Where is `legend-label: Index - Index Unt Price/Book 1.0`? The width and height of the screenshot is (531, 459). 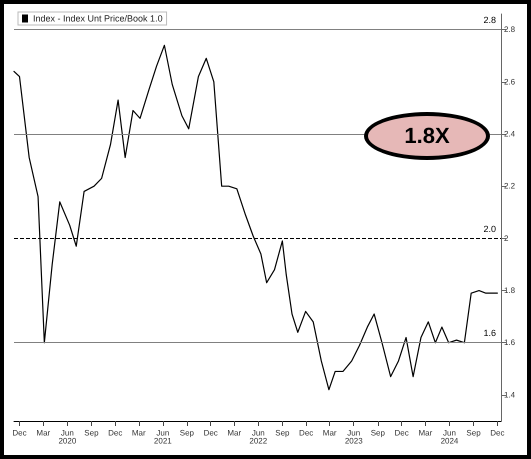
legend-label: Index - Index Unt Price/Book 1.0 is located at coordinates (98, 19).